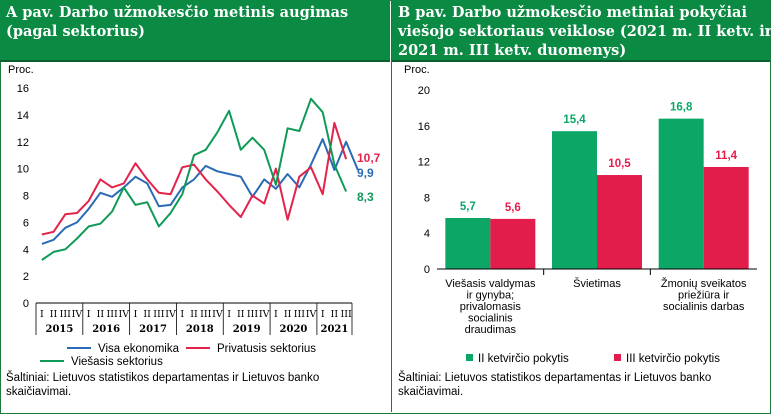 Image resolution: width=771 pixels, height=414 pixels. I want to click on category-label: ir gynyba;, so click(490, 296).